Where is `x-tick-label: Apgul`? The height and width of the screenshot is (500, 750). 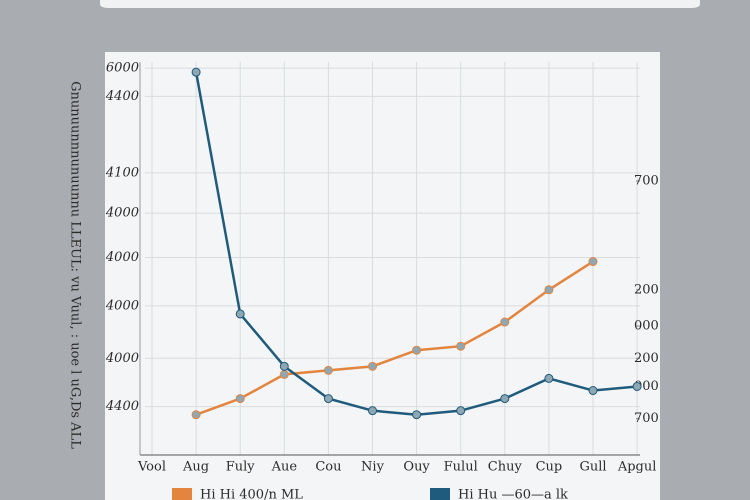 x-tick-label: Apgul is located at coordinates (637, 467).